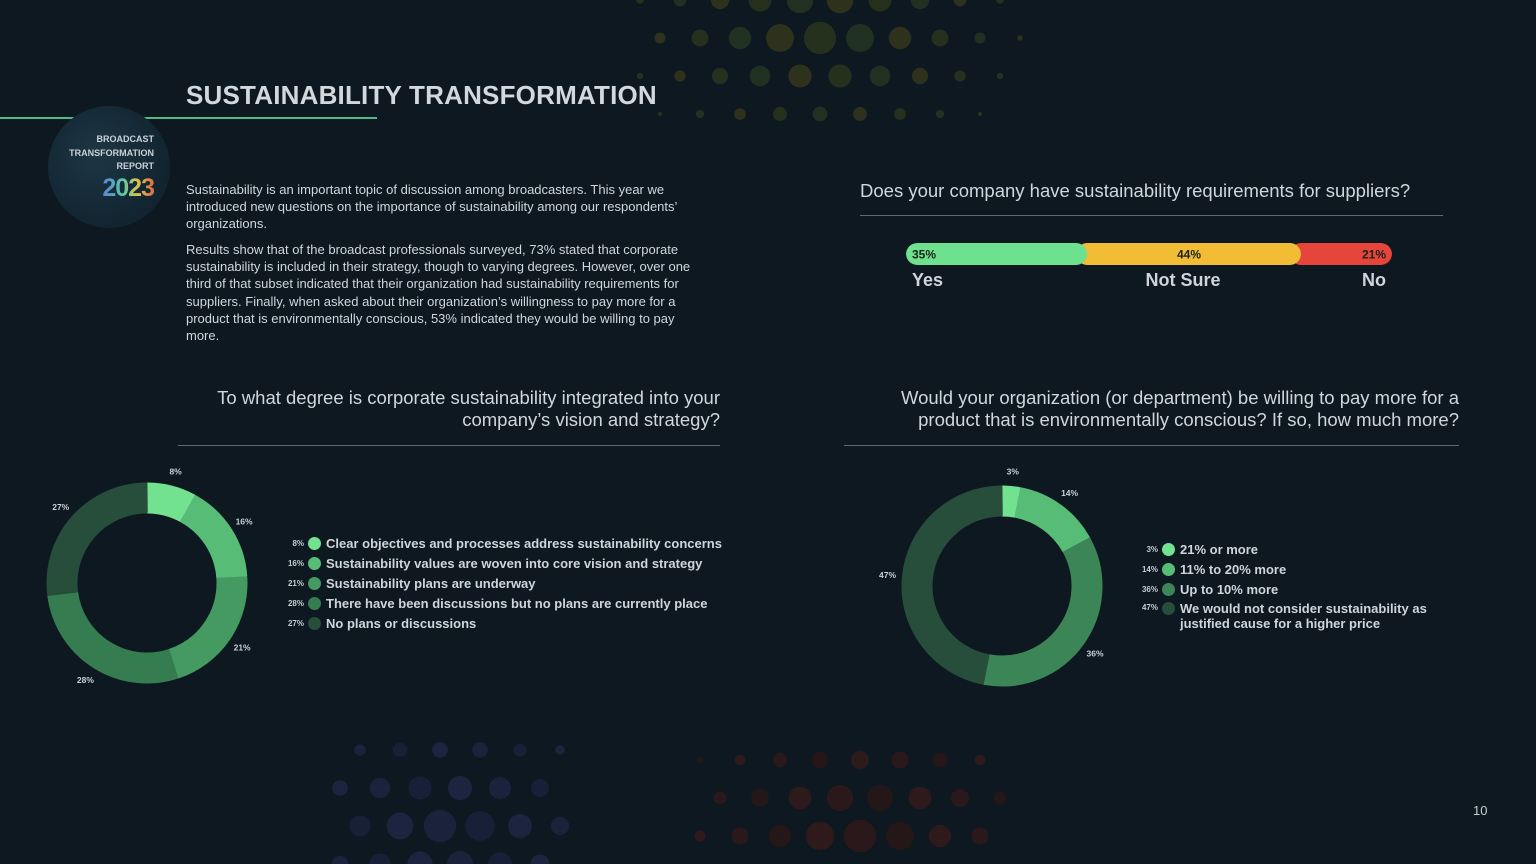  Describe the element at coordinates (128, 188) in the screenshot. I see `badge-year: 2023` at that location.